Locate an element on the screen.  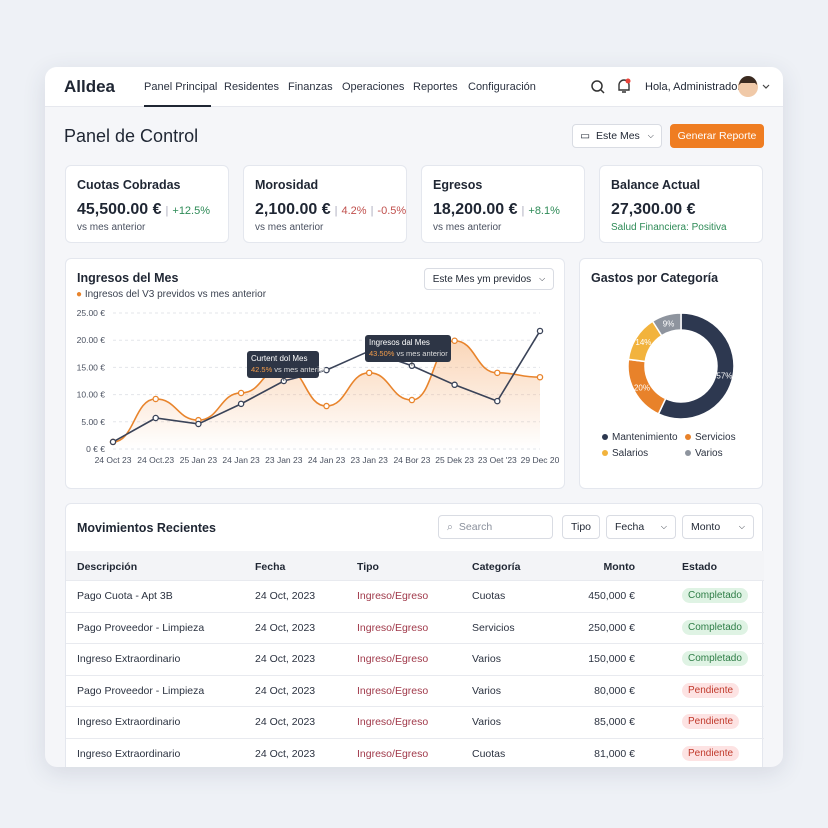
income-dropdown: Este Mes ym previdos ⌵ is located at coordinates (489, 279).